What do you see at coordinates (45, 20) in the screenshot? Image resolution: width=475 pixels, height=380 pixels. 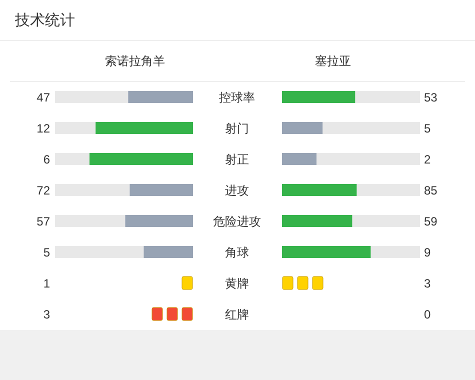 I see `title: 技术统计` at bounding box center [45, 20].